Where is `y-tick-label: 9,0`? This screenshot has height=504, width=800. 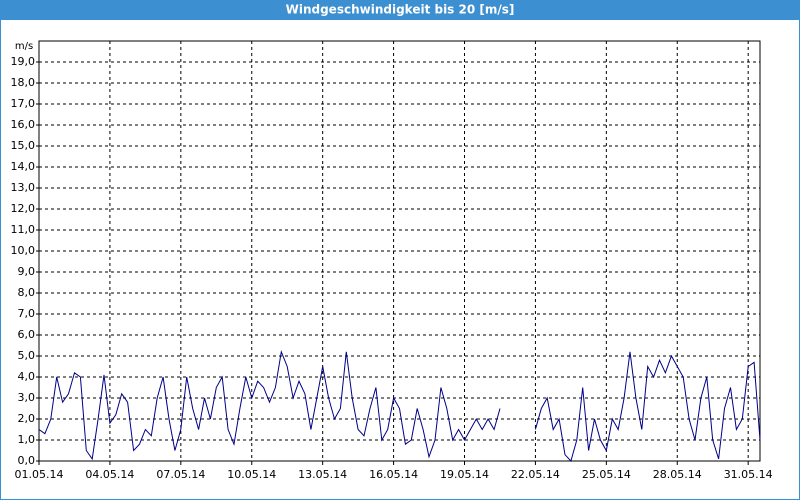 y-tick-label: 9,0 is located at coordinates (27, 271).